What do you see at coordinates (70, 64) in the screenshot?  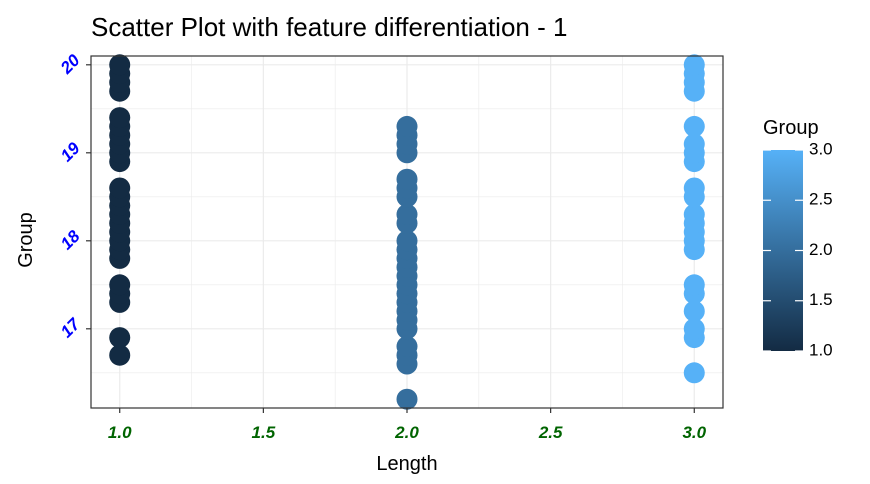 I see `y-tick-label: 20` at bounding box center [70, 64].